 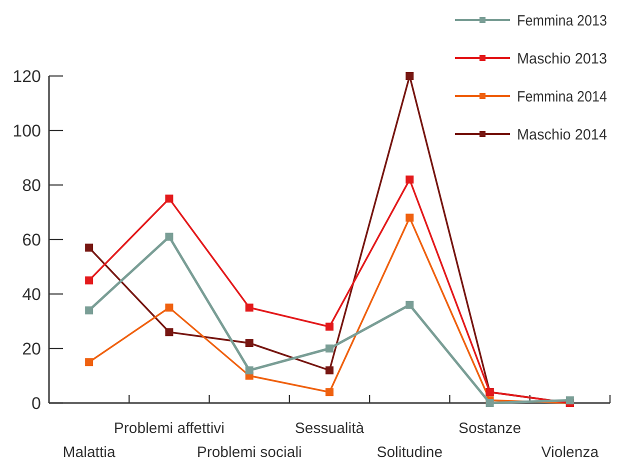 What do you see at coordinates (31, 348) in the screenshot?
I see `y-tick-label: 20` at bounding box center [31, 348].